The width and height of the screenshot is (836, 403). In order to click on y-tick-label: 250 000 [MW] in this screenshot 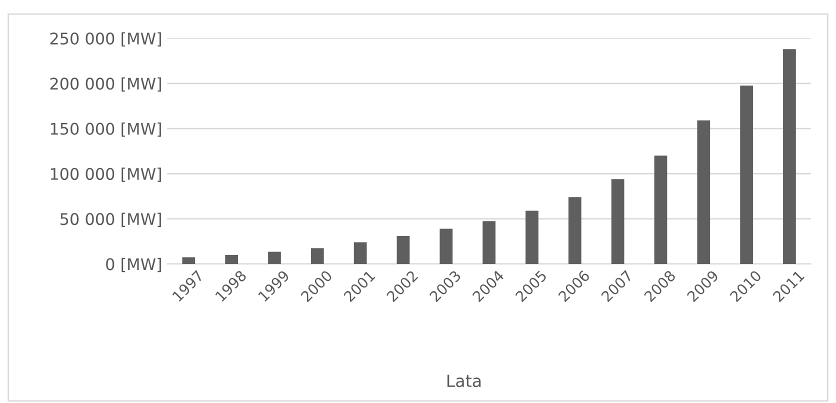, I will do `click(105, 39)`.